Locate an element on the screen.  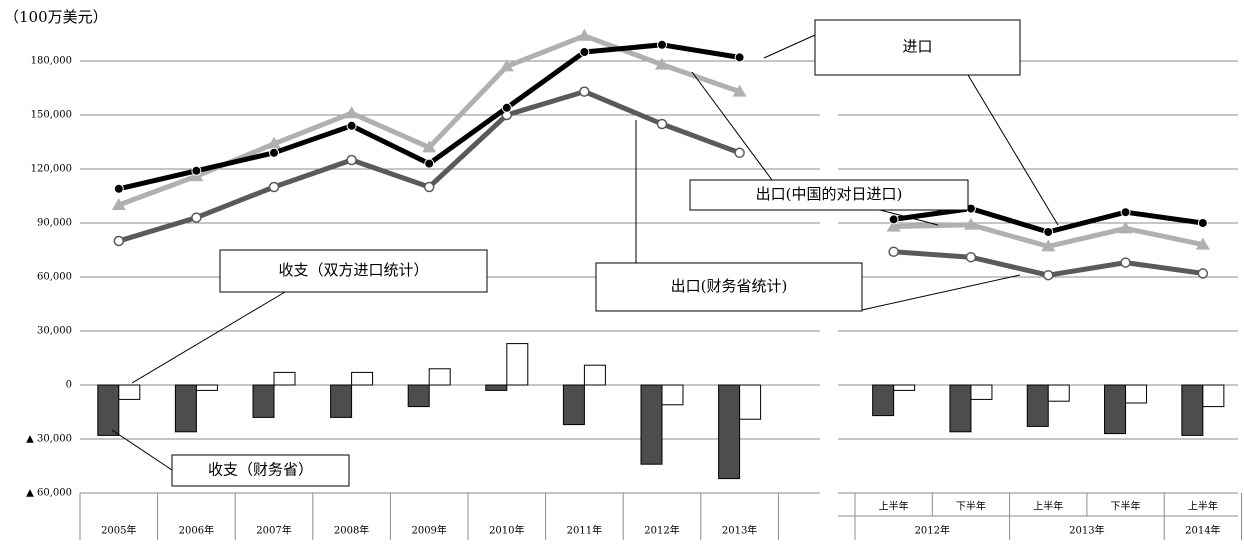
x-tick-label: 2013年 is located at coordinates (739, 530).